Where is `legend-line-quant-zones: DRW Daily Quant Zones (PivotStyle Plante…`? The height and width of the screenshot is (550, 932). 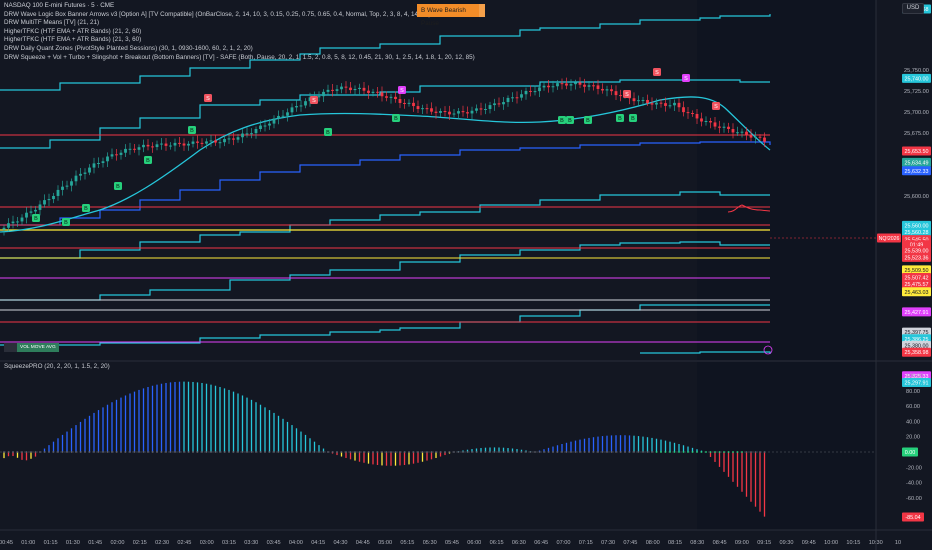
legend-line-quant-zones: DRW Daily Quant Zones (PivotStyle Plante… is located at coordinates (128, 48).